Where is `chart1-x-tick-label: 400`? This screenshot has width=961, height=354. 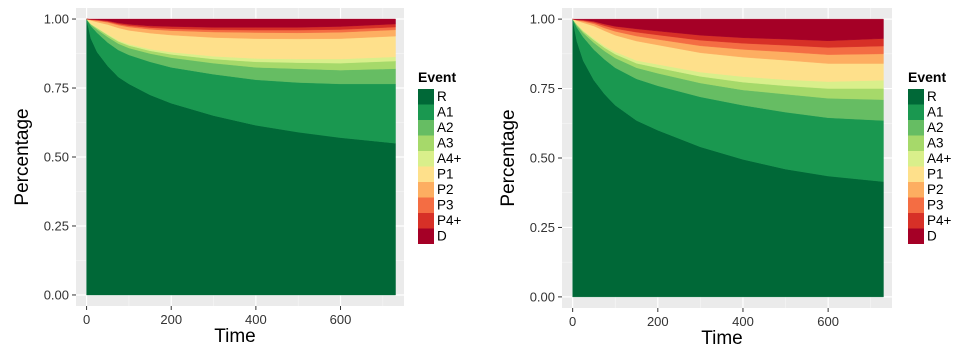 chart1-x-tick-label: 400 is located at coordinates (256, 319).